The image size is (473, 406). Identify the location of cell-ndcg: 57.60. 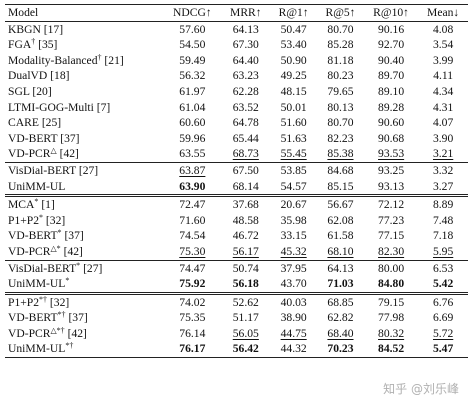
(192, 29).